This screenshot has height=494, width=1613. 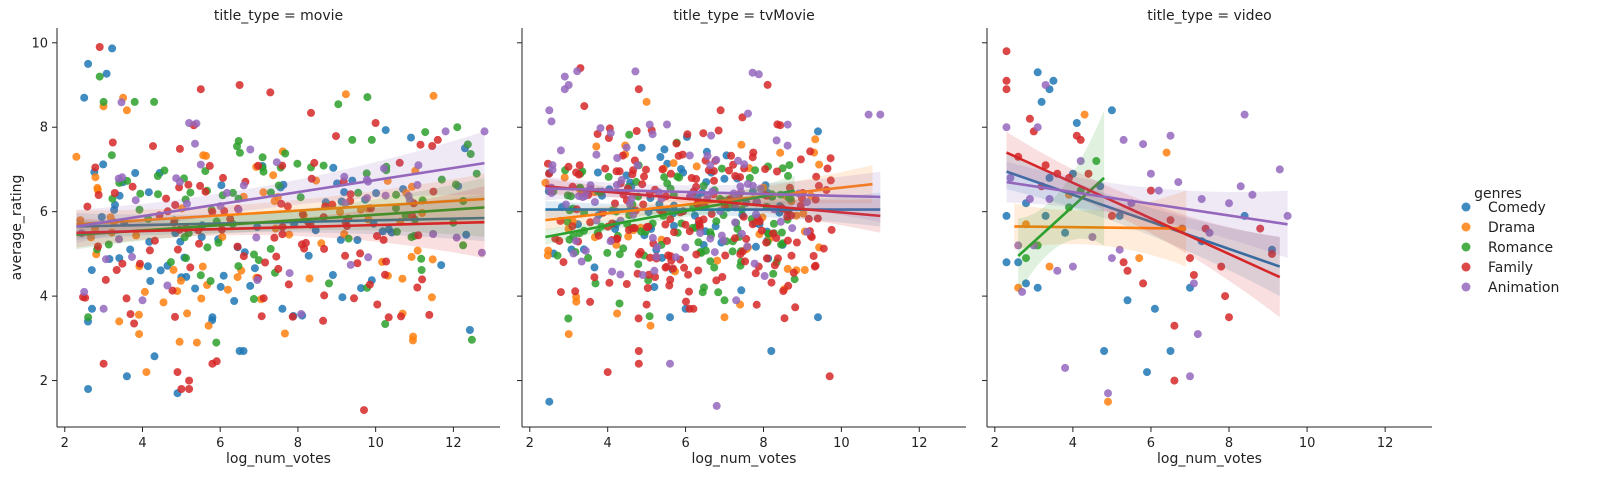 What do you see at coordinates (1523, 288) in the screenshot?
I see `legend-label: Animation` at bounding box center [1523, 288].